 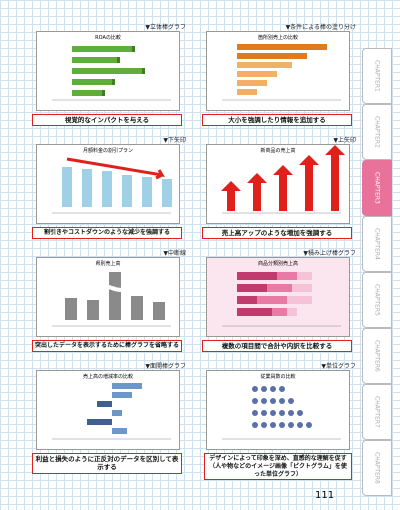 What do you see at coordinates (107, 463) in the screenshot?
I see `caption: 利益と損失のように正反対のデータを区別して表示する` at bounding box center [107, 463].